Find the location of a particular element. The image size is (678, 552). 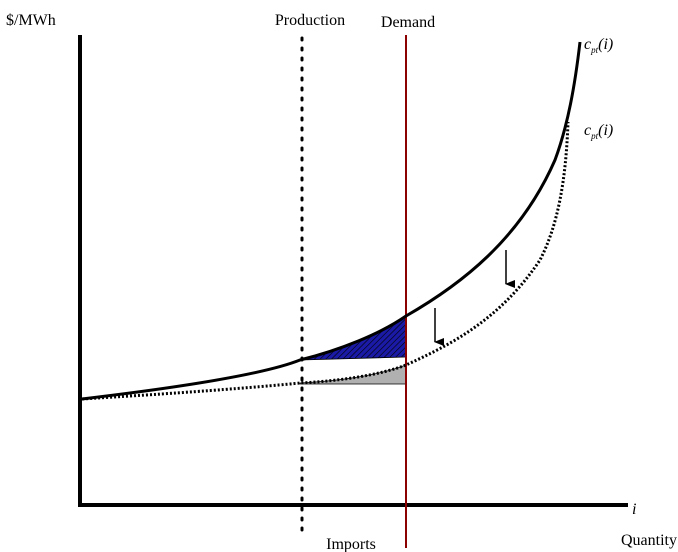

imports-label: Imports is located at coordinates (351, 544).